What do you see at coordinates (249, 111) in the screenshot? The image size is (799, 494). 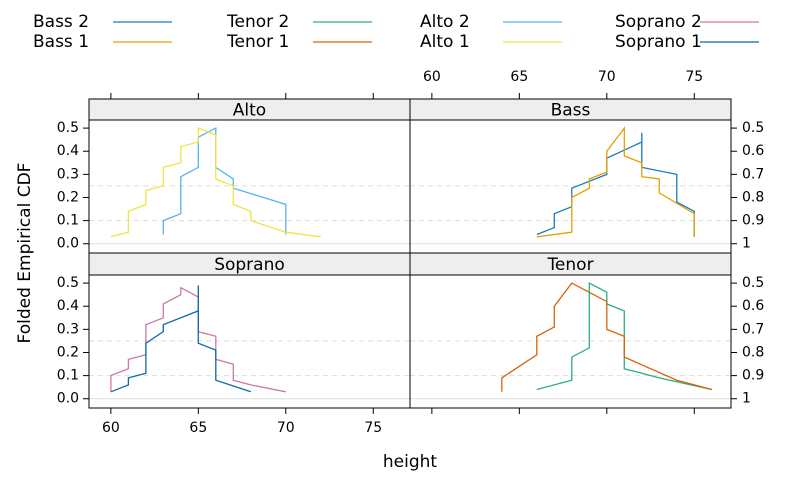 I see `panel-title: Alto` at bounding box center [249, 111].